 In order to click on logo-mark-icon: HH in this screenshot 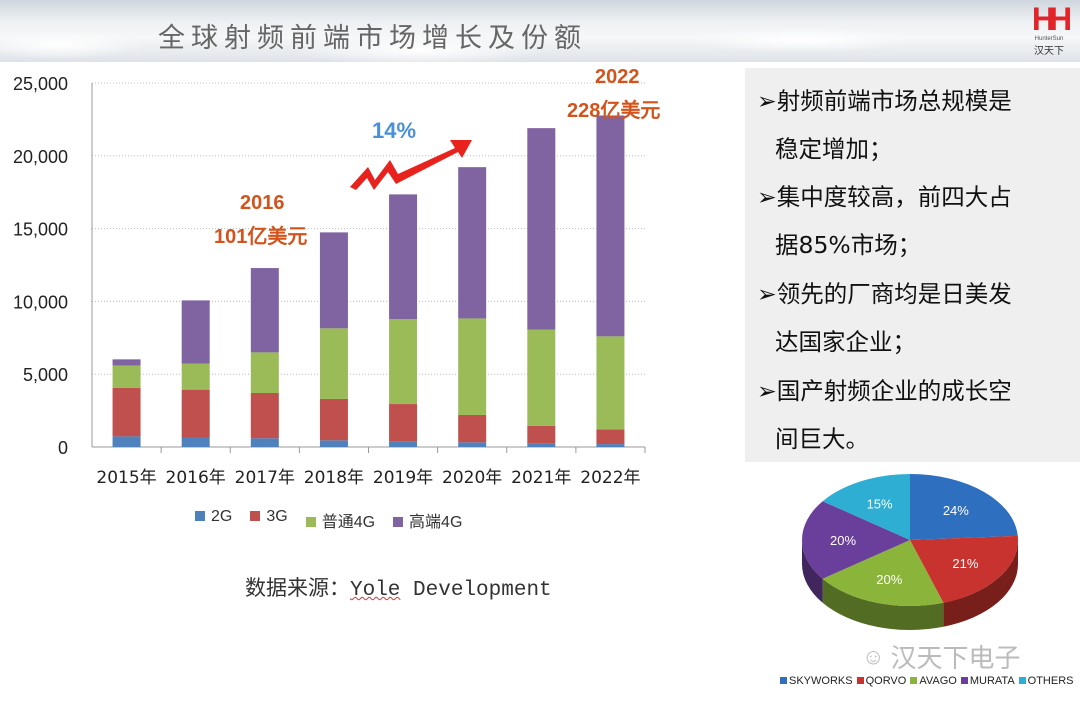, I will do `click(1051, 19)`.